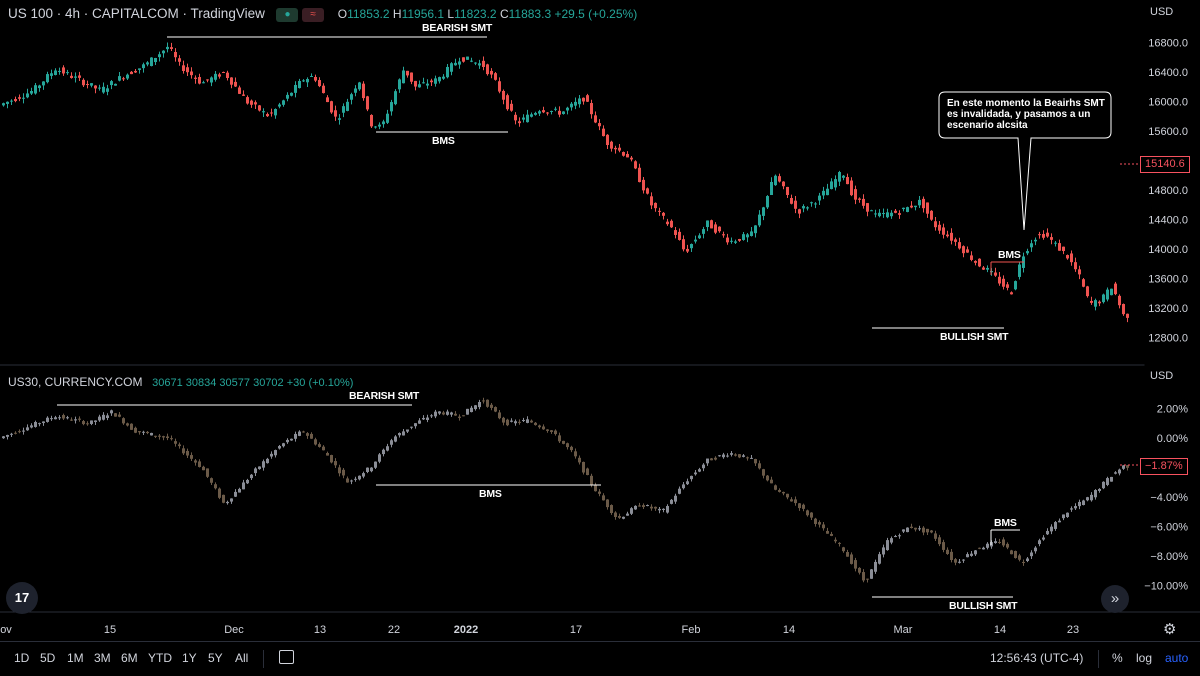  Describe the element at coordinates (1115, 599) in the screenshot. I see `double-chevron-right-icon: »` at that location.